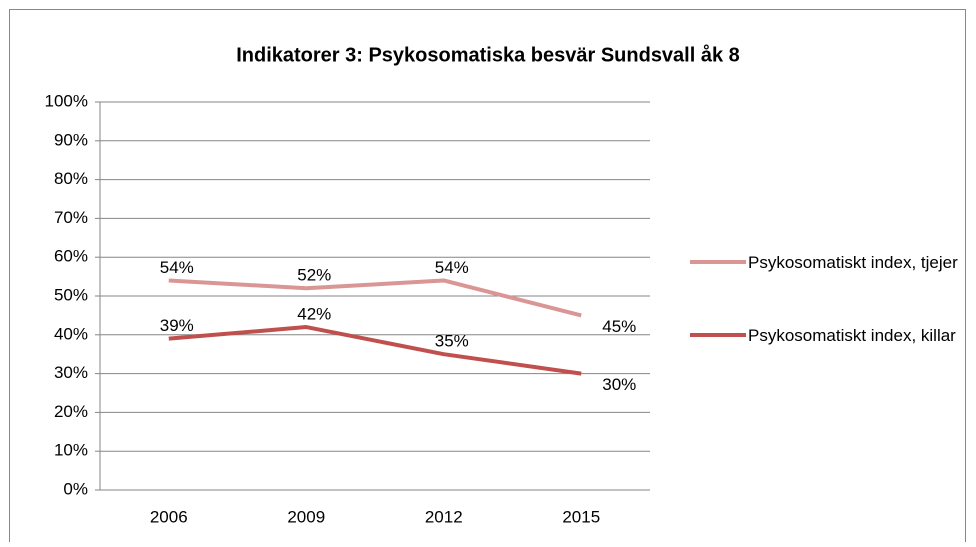 The width and height of the screenshot is (976, 547). What do you see at coordinates (452, 341) in the screenshot?
I see `data-label: 35%` at bounding box center [452, 341].